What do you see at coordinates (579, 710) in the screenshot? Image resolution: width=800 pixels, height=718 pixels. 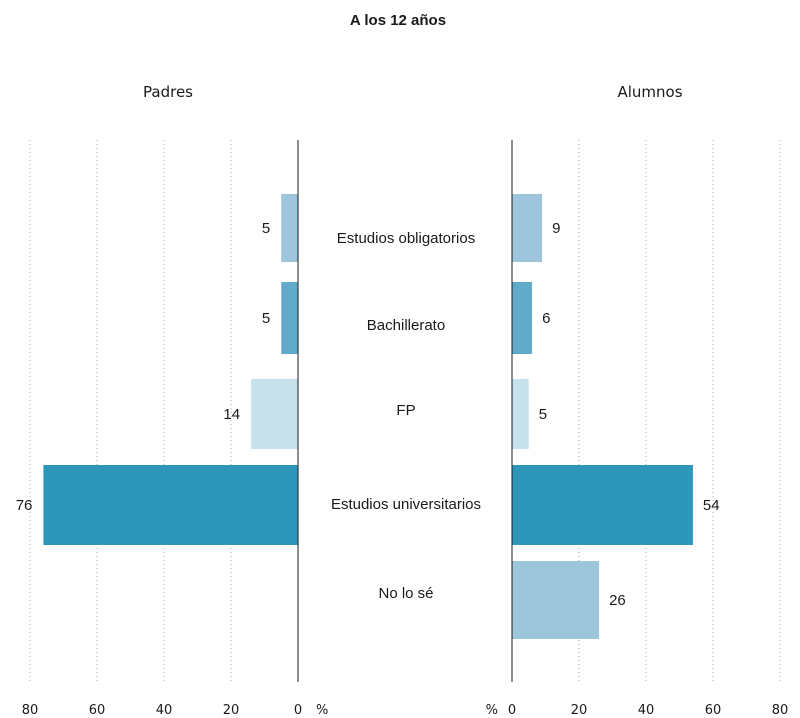 I see `x-tick-label-right: 20` at bounding box center [579, 710].